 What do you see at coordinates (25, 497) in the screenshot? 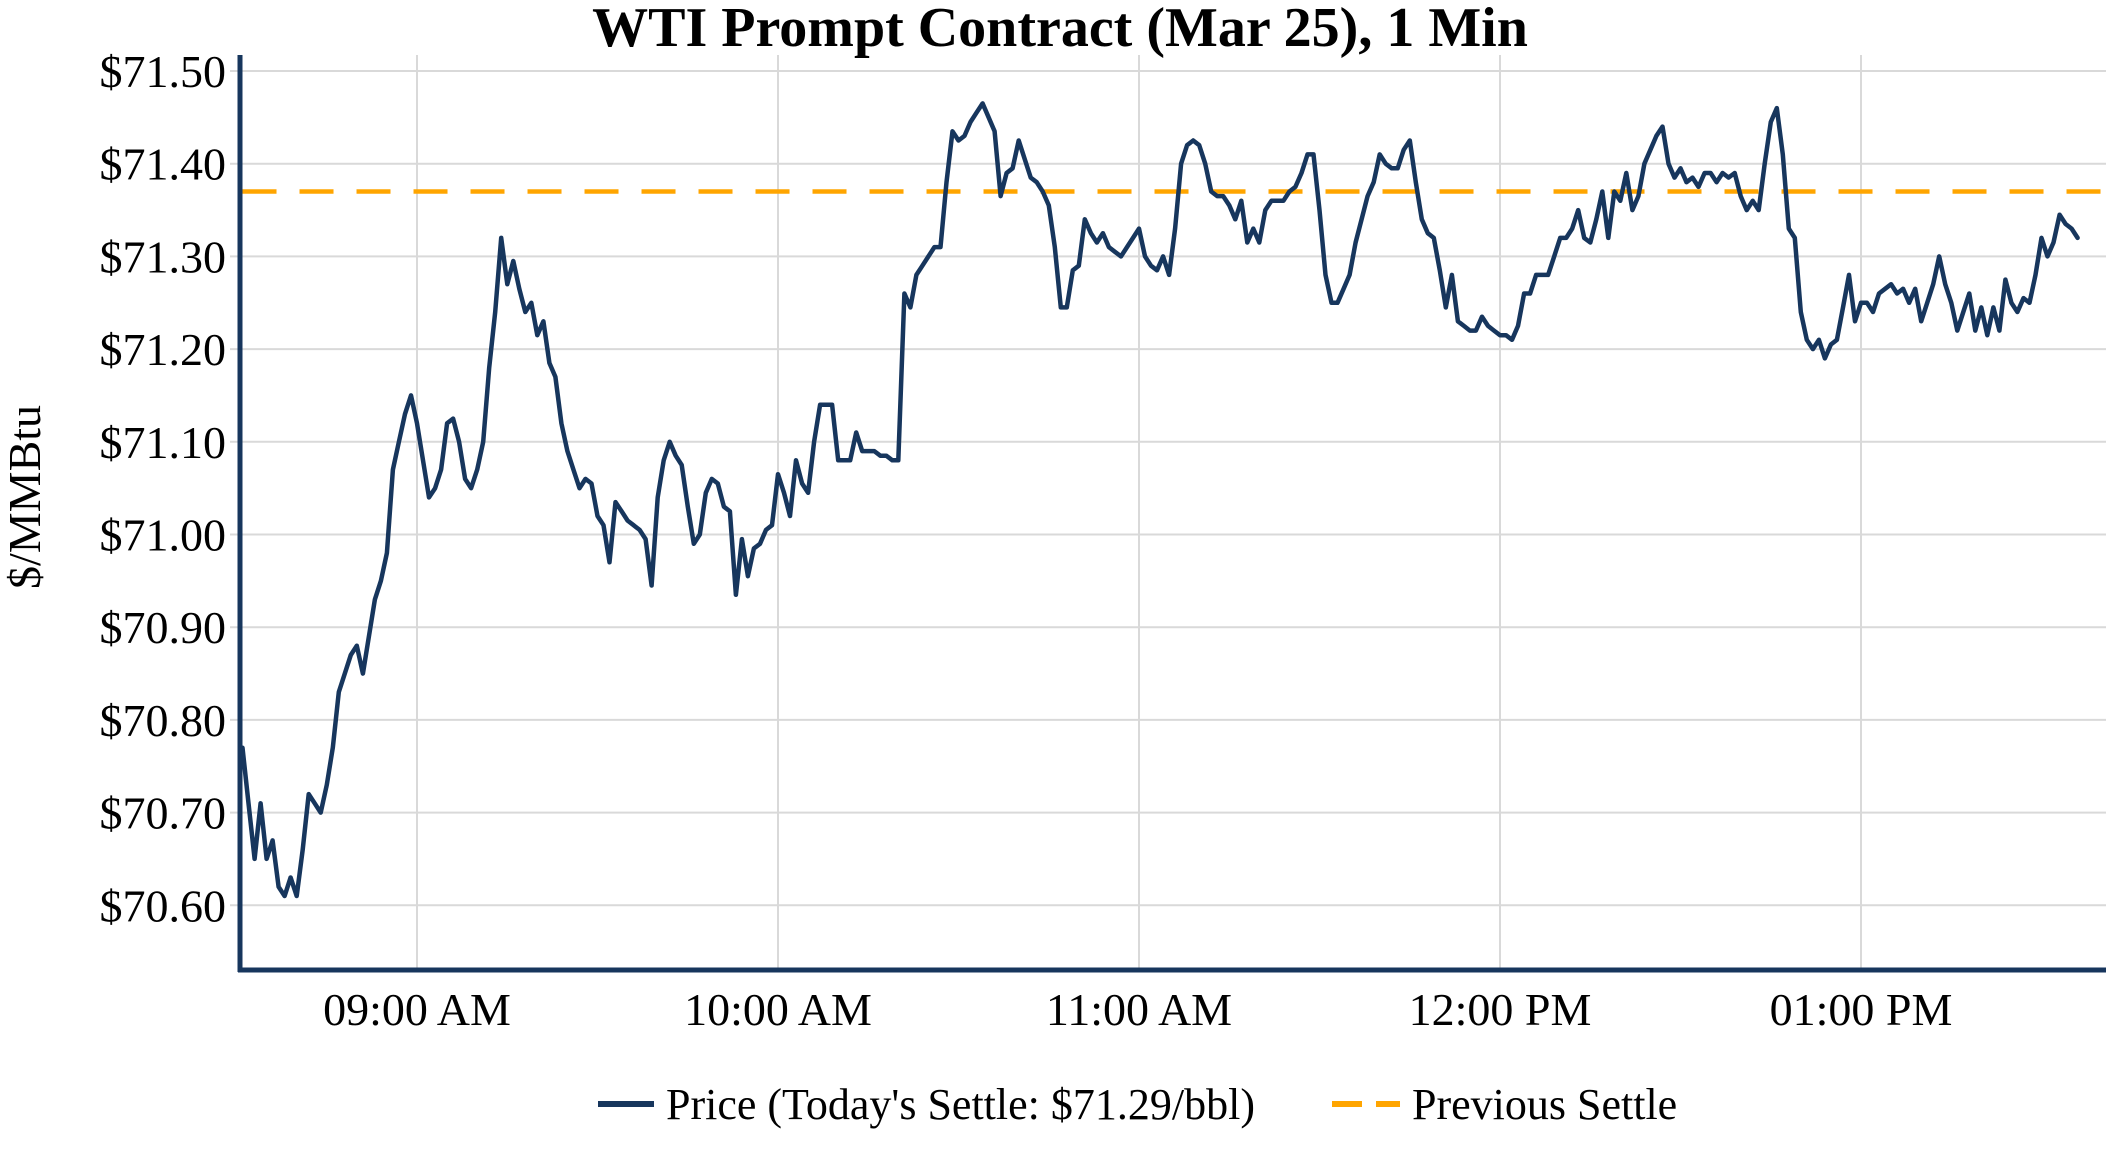
I see `y-axis-label: $/MMBtu` at bounding box center [25, 497].